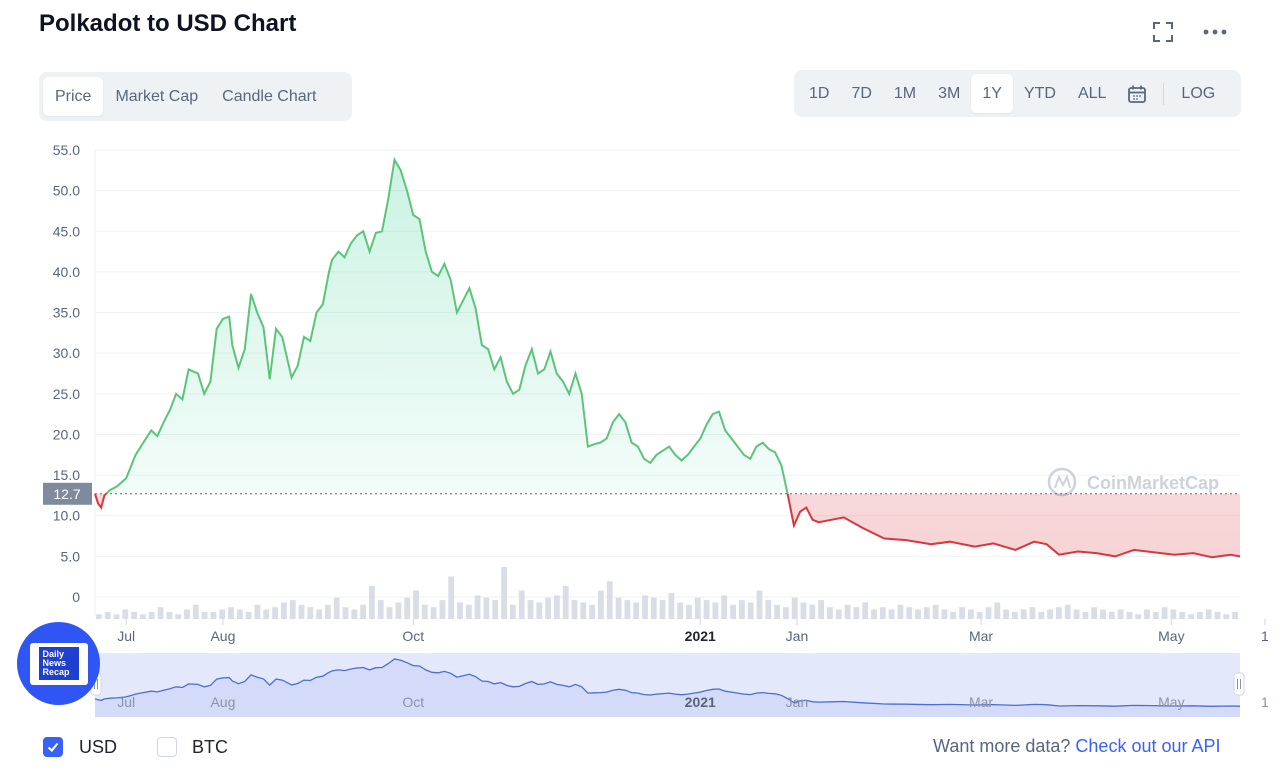  Describe the element at coordinates (1137, 93) in the screenshot. I see `calendar-icon` at that location.